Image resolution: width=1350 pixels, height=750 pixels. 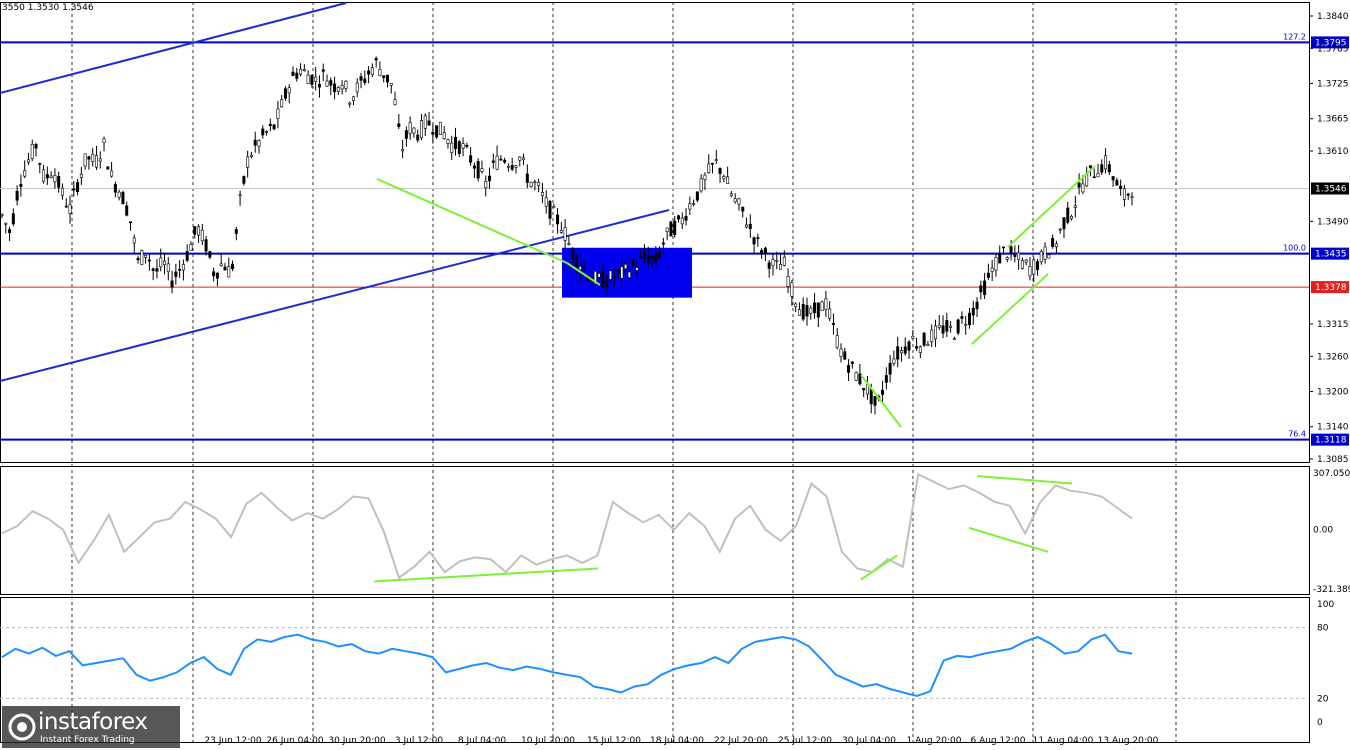 I want to click on time-tick-label: 11 Aug 04:00, so click(x=1063, y=741).